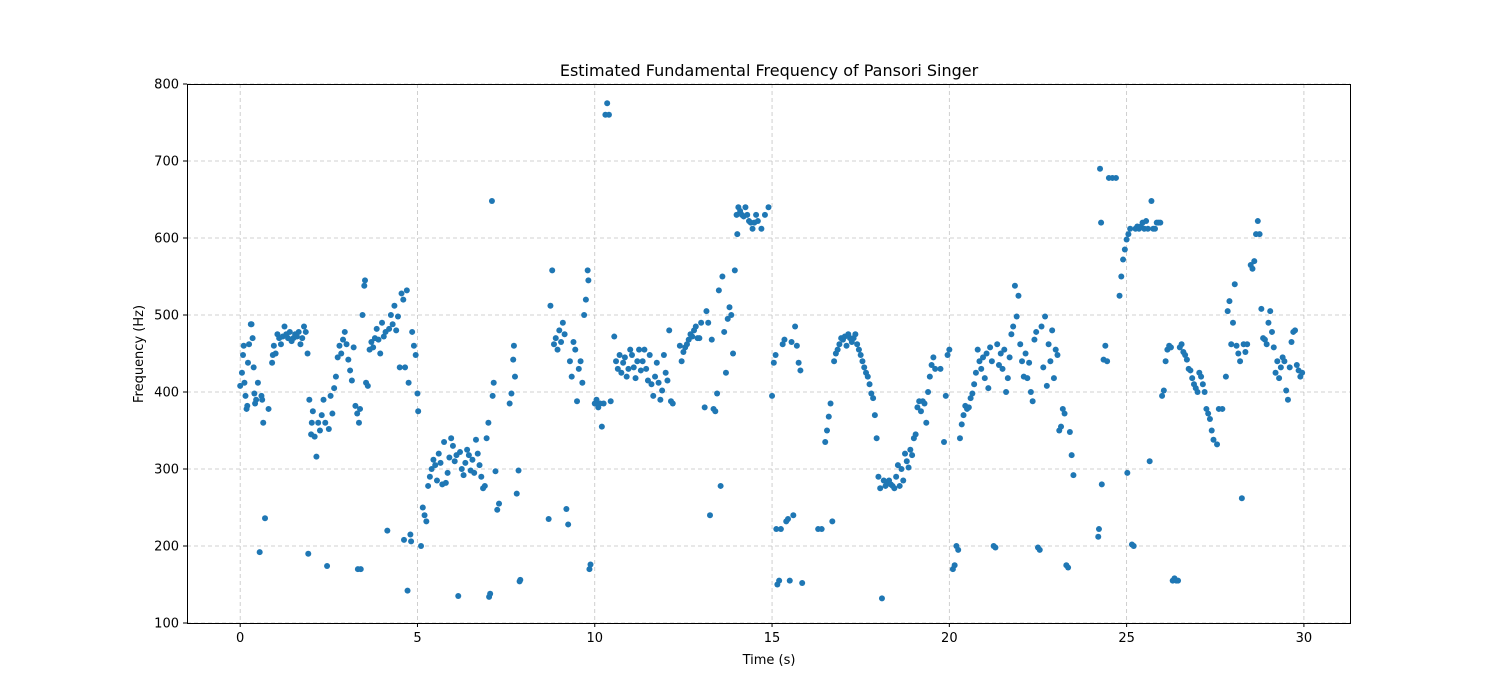 The width and height of the screenshot is (1500, 700). What do you see at coordinates (166, 316) in the screenshot?
I see `y-tick-label: 500` at bounding box center [166, 316].